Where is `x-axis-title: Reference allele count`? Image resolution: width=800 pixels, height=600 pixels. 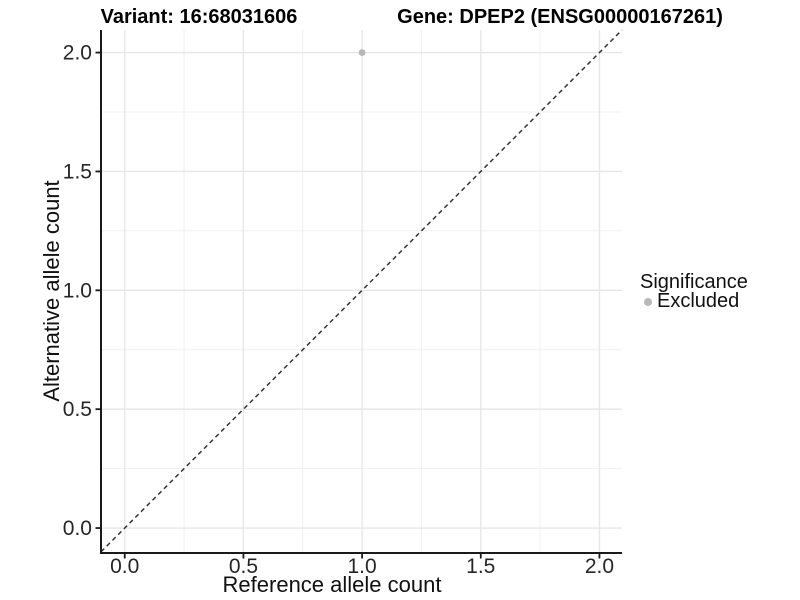 x-axis-title: Reference allele count is located at coordinates (332, 584).